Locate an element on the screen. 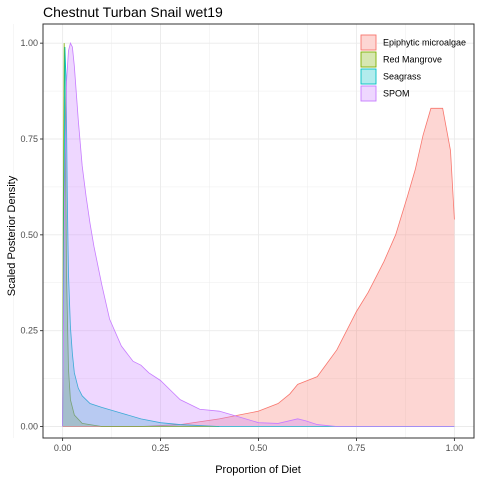 The width and height of the screenshot is (480, 480). x-tick-label: 0.25 is located at coordinates (161, 448).